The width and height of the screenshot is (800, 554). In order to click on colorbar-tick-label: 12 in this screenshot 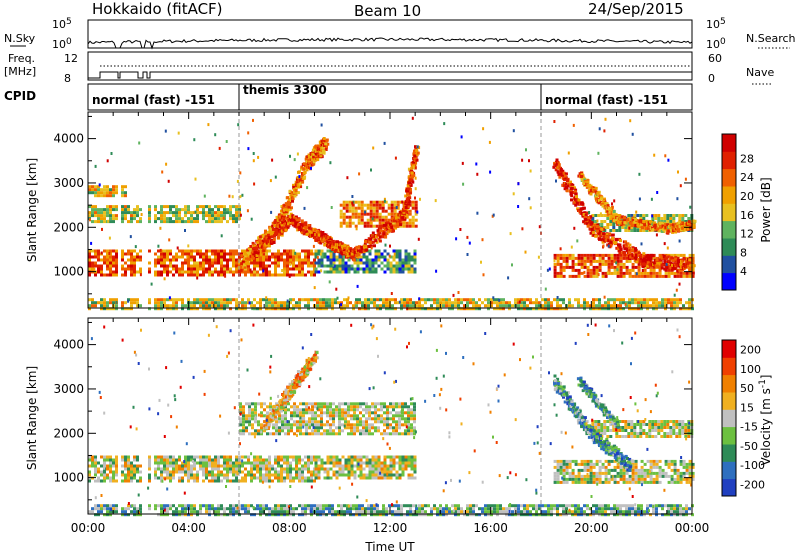, I will do `click(747, 234)`.